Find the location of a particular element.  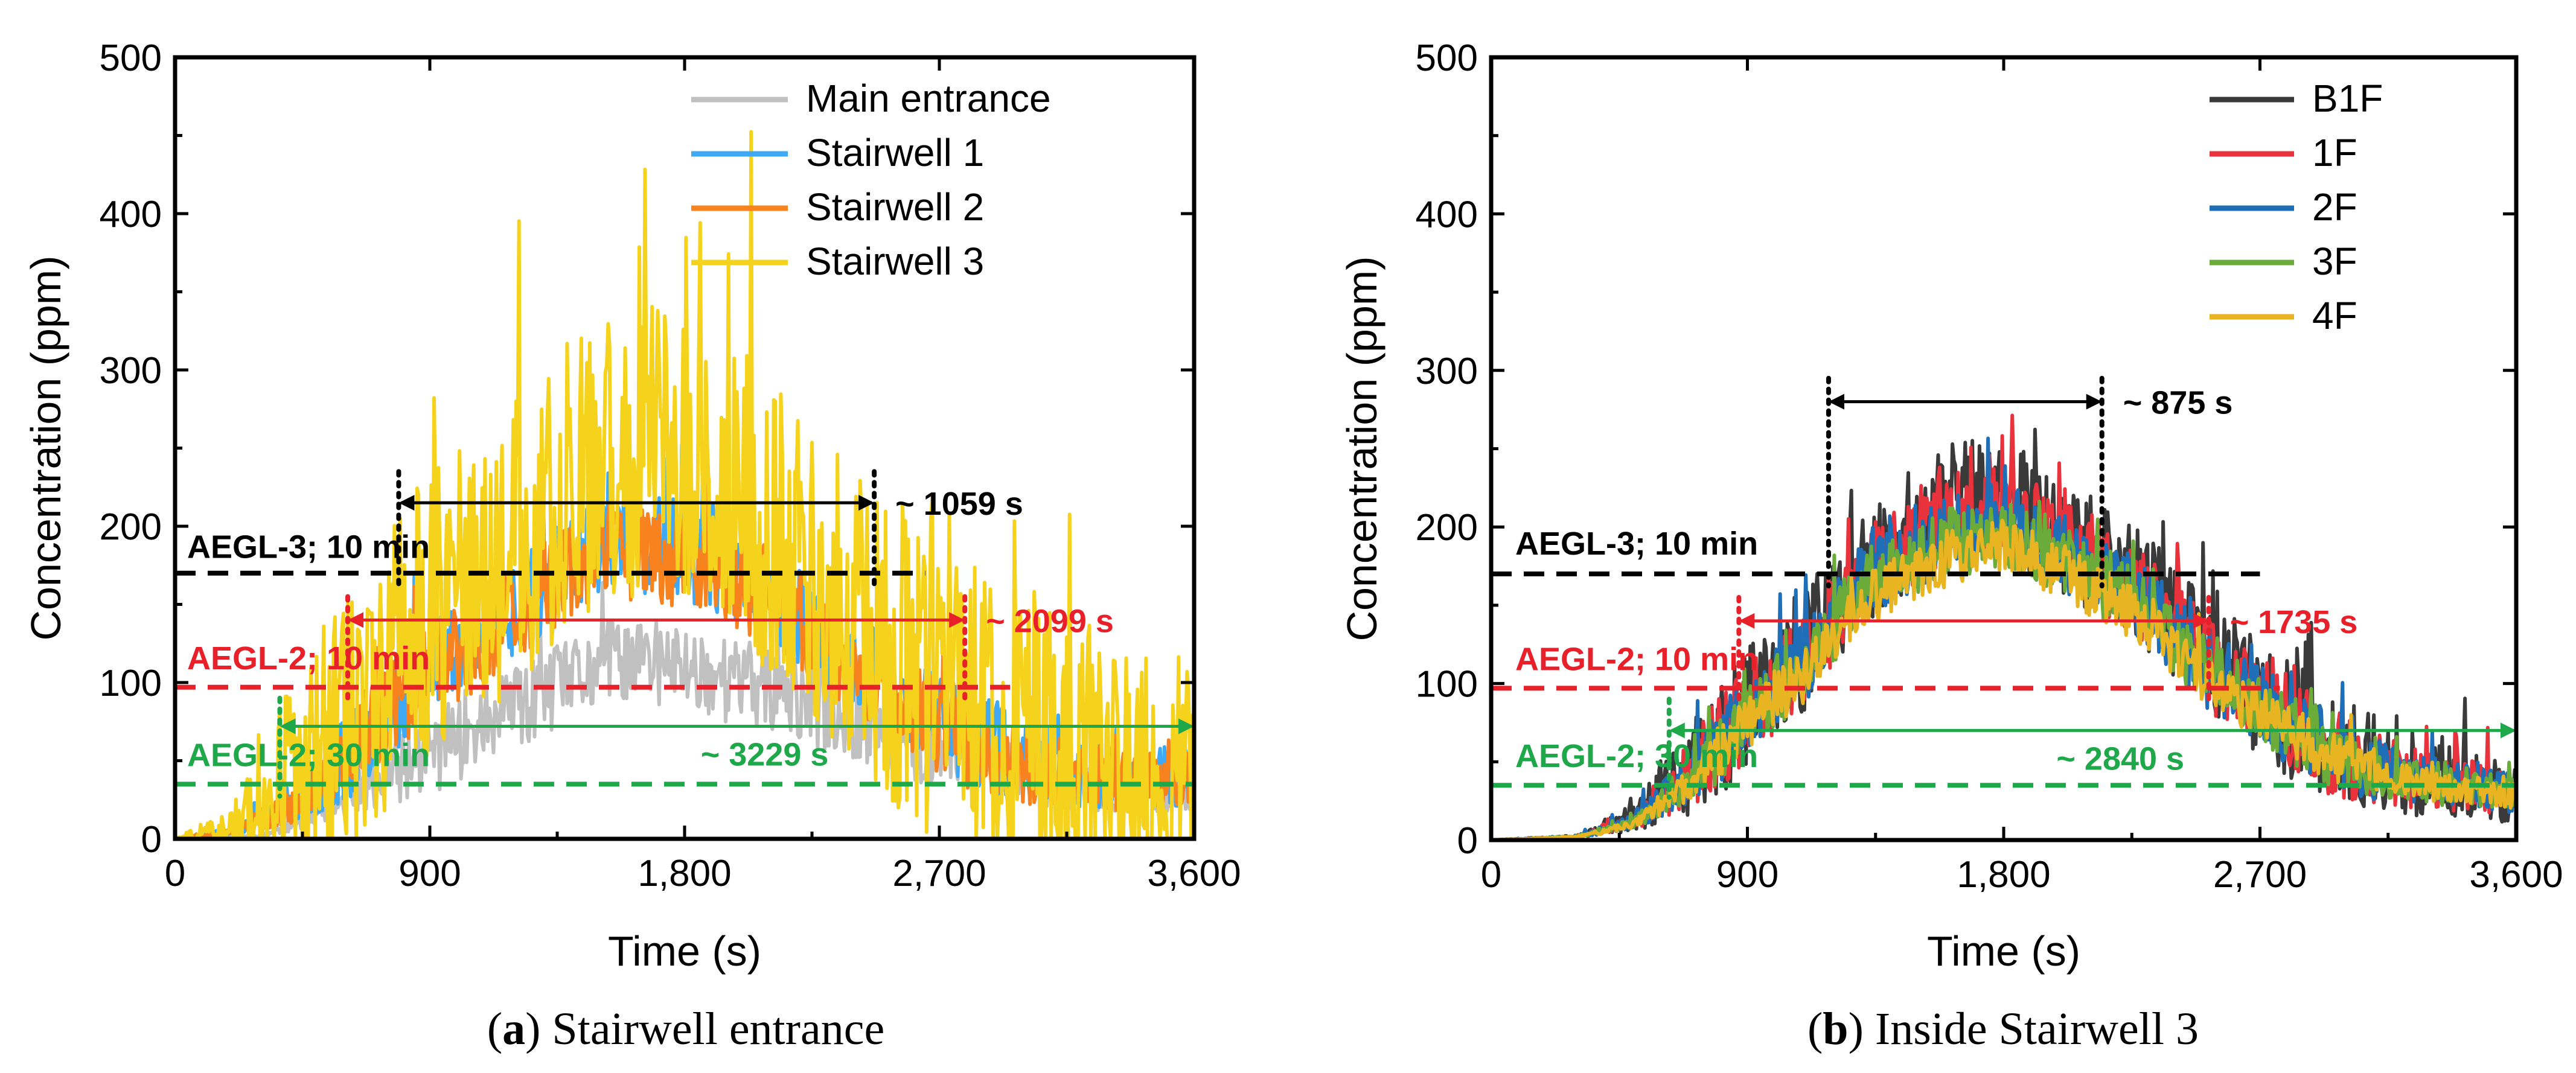

panel-caption: (b) Inside Stairwell 3 is located at coordinates (2003, 1029).